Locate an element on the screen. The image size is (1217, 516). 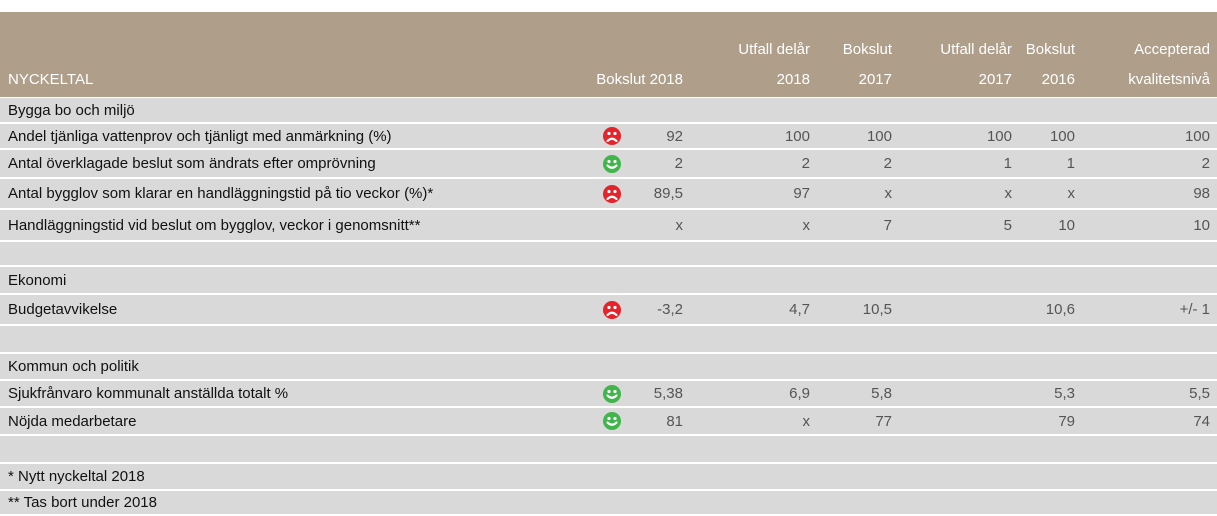
cell-value: 5 is located at coordinates (1007, 225).